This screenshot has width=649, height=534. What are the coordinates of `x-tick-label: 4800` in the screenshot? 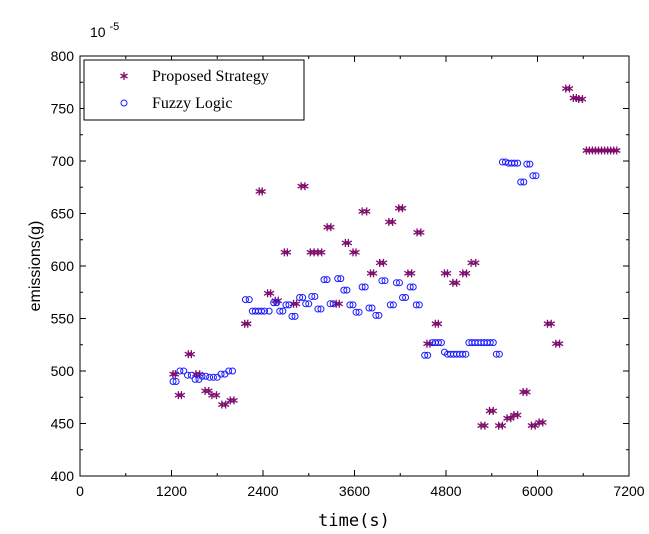 It's located at (445, 491).